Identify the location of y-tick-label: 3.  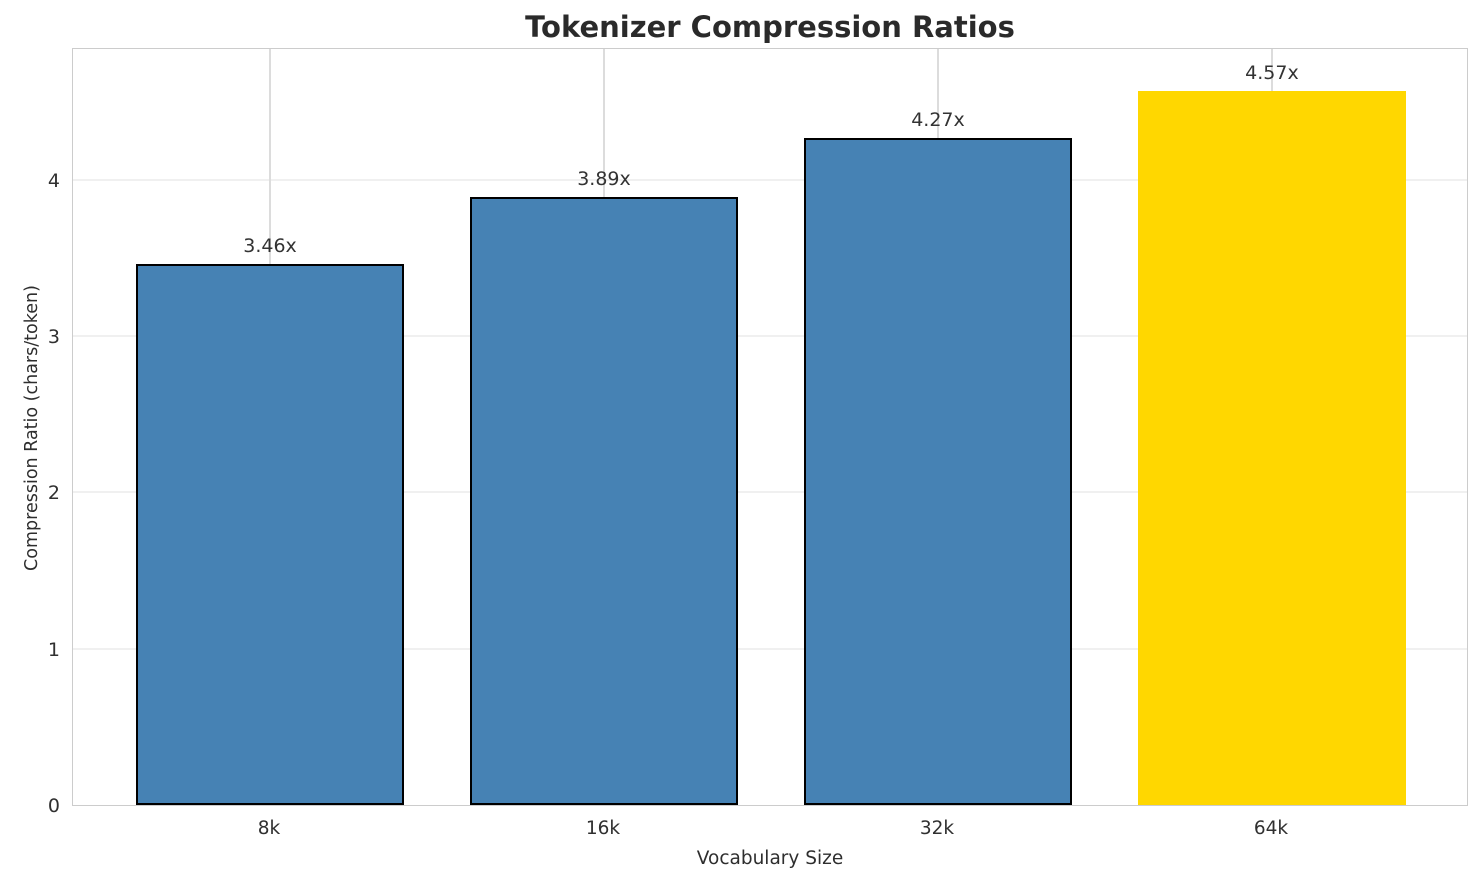
(53, 337).